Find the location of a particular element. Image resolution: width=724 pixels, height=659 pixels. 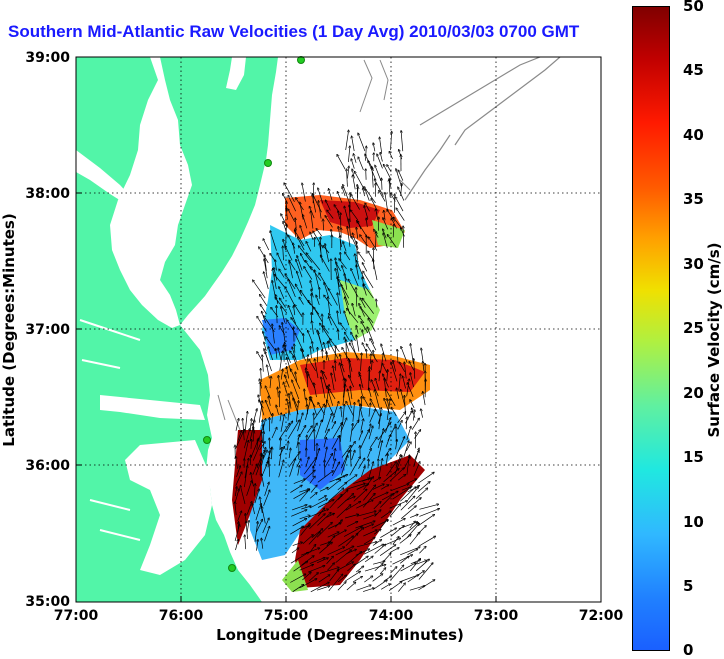

x-axis-label: Longitude (Degrees:Minutes) is located at coordinates (340, 635).